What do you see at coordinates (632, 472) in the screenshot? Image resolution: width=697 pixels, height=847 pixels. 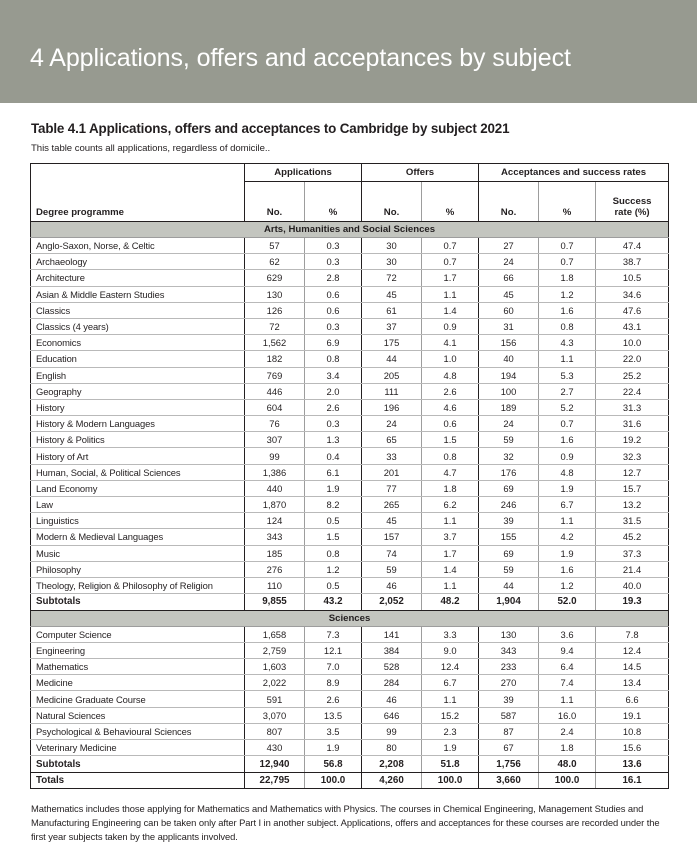 I see `cell-success: 12.7` at bounding box center [632, 472].